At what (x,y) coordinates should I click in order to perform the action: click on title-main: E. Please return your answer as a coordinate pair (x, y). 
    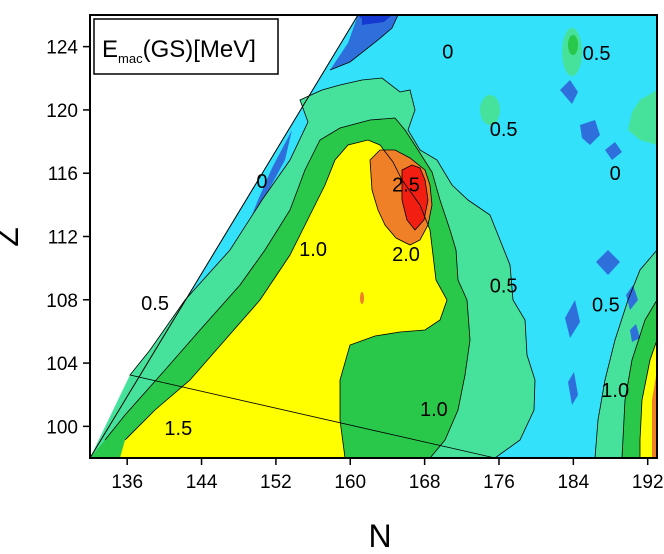
    Looking at the image, I should click on (110, 49).